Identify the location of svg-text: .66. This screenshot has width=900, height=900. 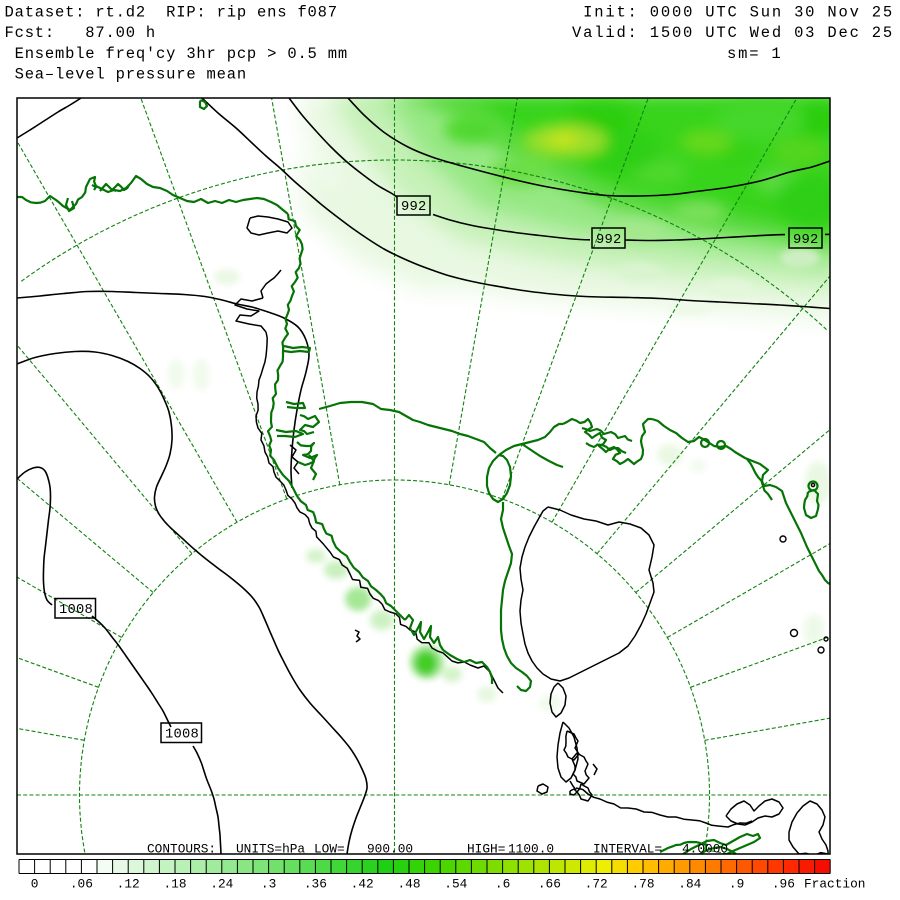
(549, 884).